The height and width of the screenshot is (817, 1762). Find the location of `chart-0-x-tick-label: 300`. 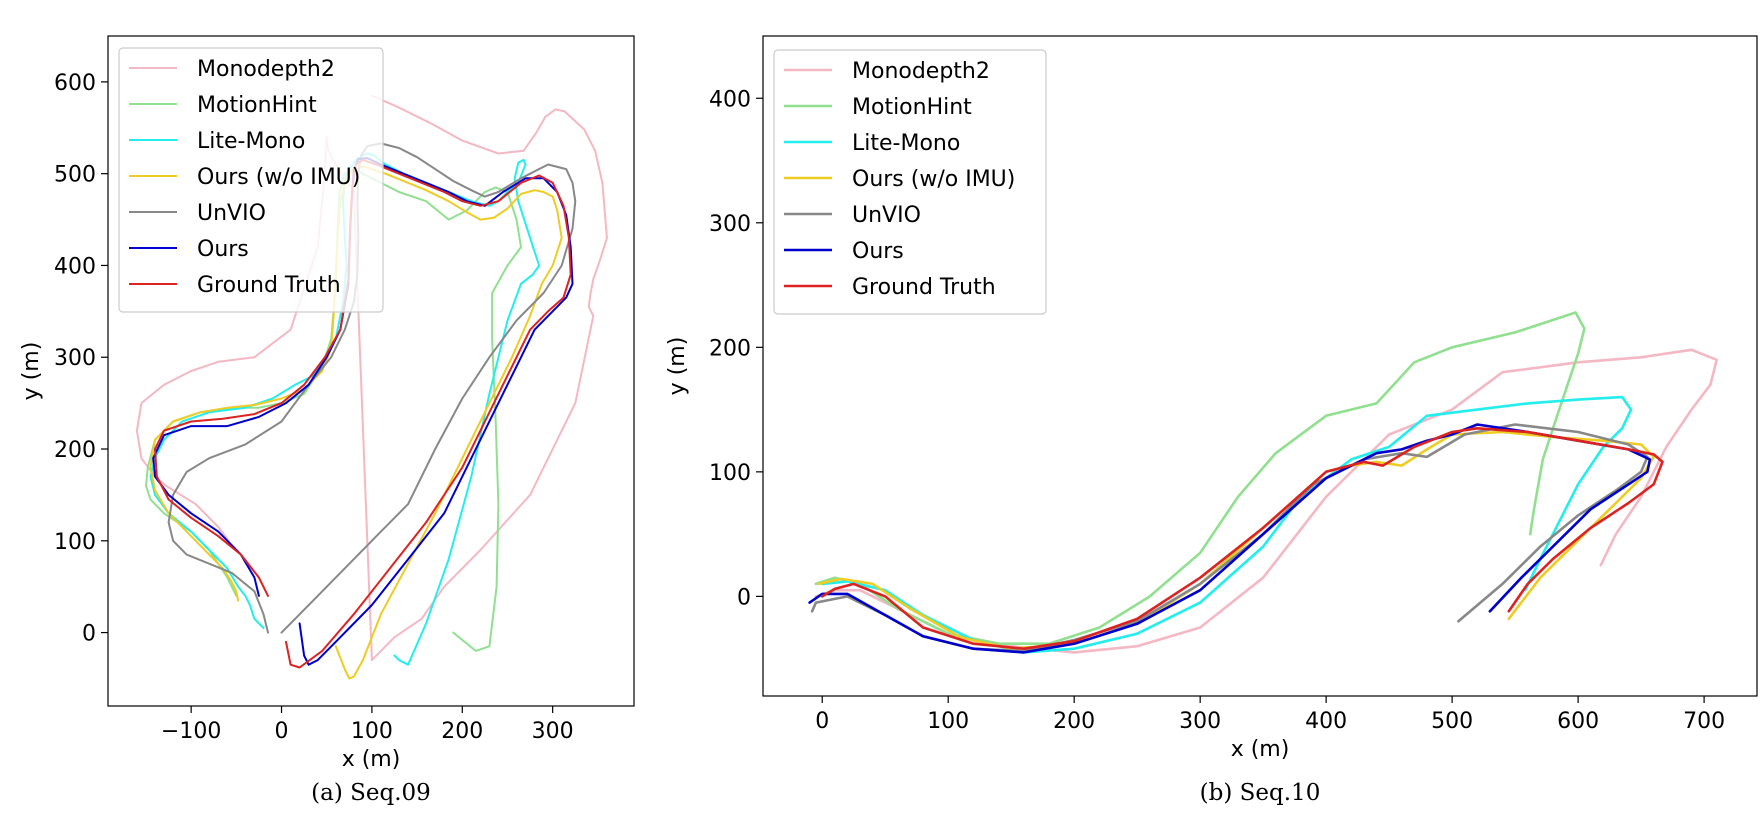

chart-0-x-tick-label: 300 is located at coordinates (553, 731).